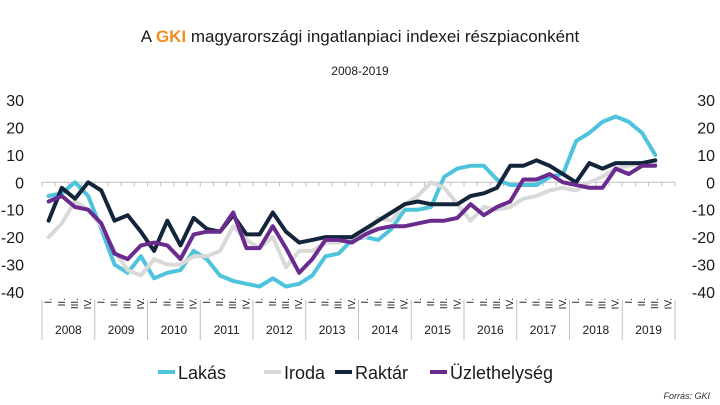  What do you see at coordinates (202, 373) in the screenshot?
I see `legend-label: Lakás` at bounding box center [202, 373].